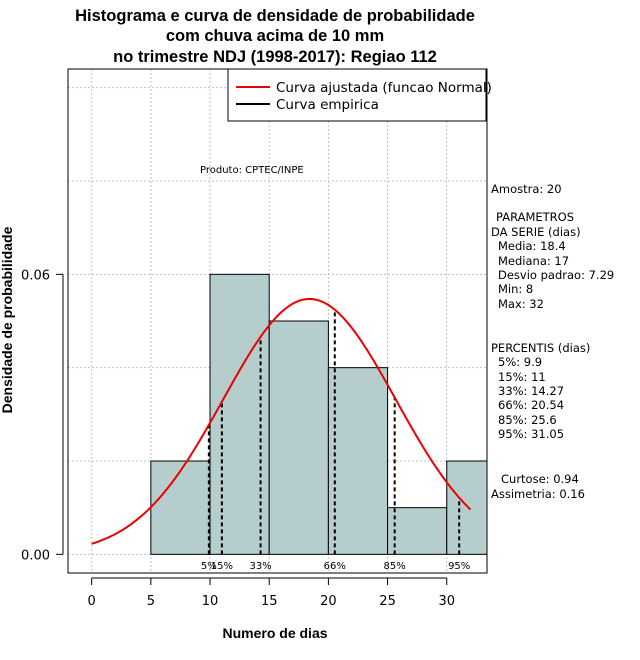  Describe the element at coordinates (522, 377) in the screenshot. I see `percentil-15: 15%: 11` at that location.